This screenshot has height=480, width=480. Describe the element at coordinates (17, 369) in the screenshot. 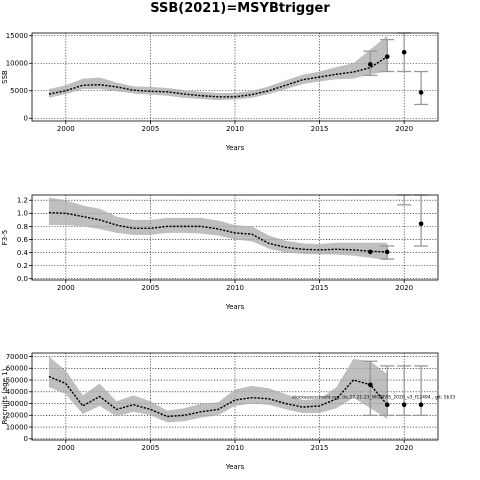

I see `y-tick-label: 60000` at that location.